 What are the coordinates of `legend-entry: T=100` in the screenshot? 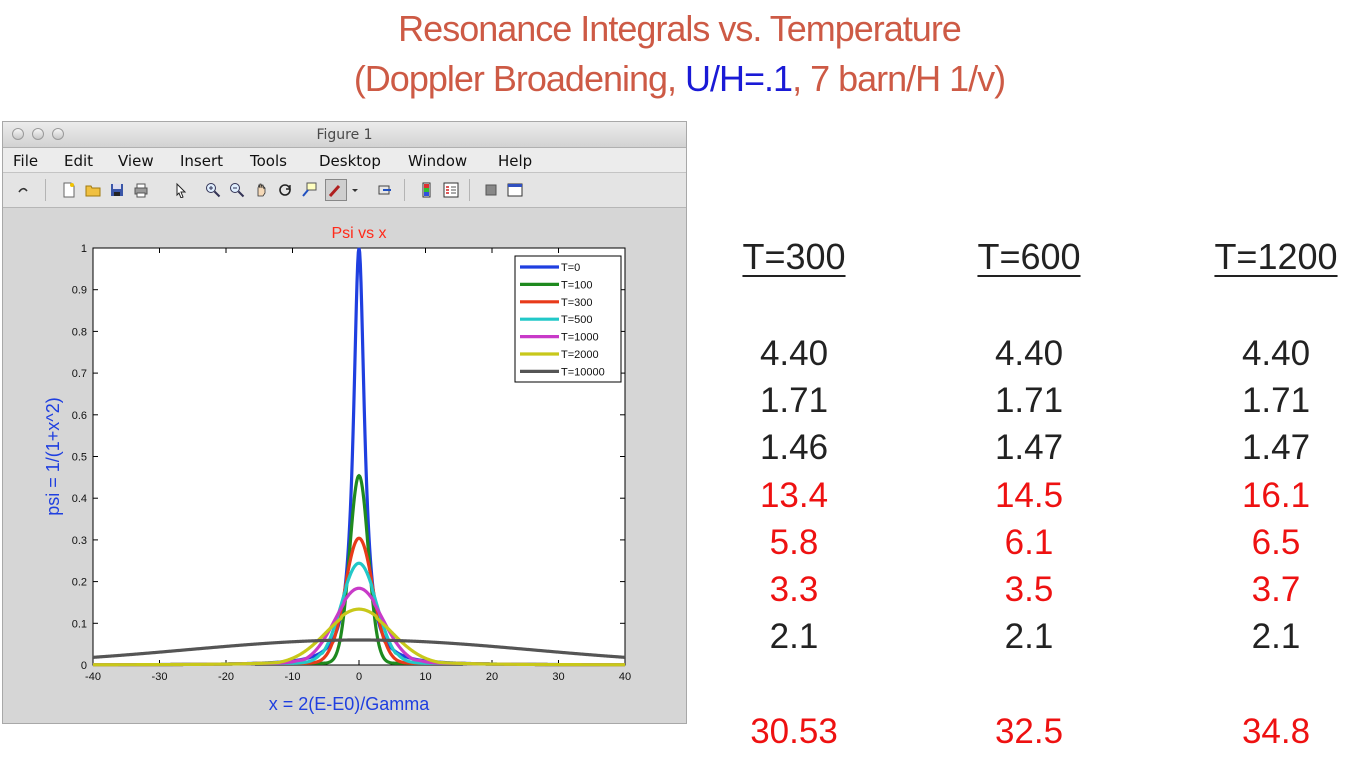 It's located at (577, 285).